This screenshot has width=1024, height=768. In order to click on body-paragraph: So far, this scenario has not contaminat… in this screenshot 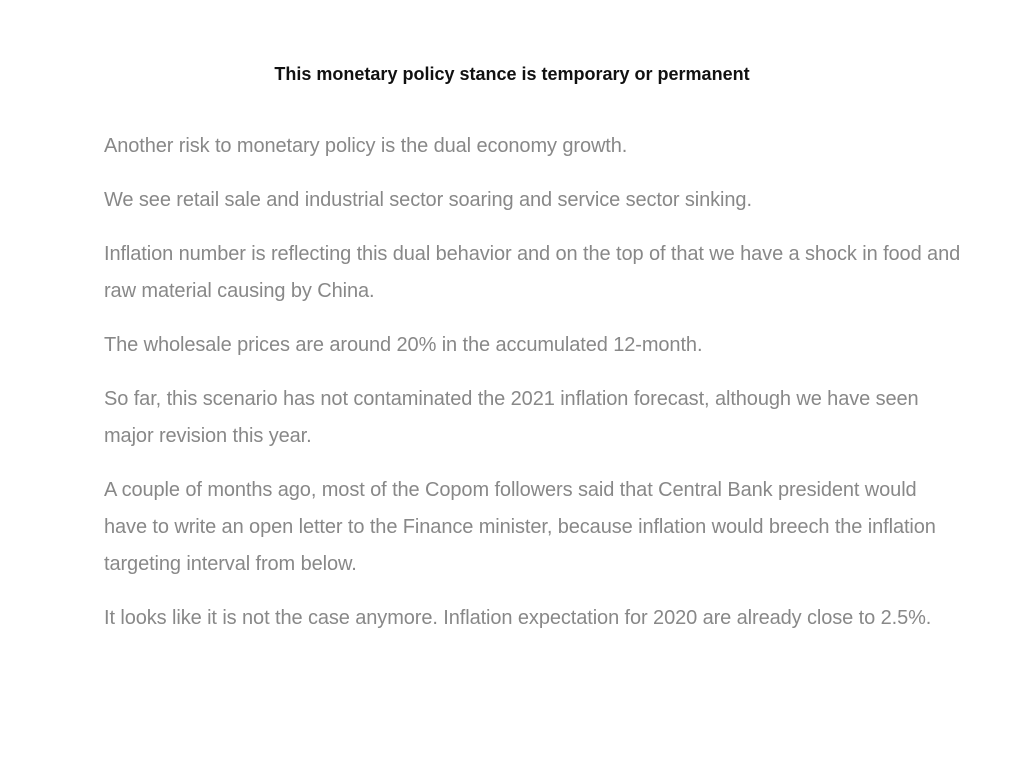, I will do `click(511, 417)`.